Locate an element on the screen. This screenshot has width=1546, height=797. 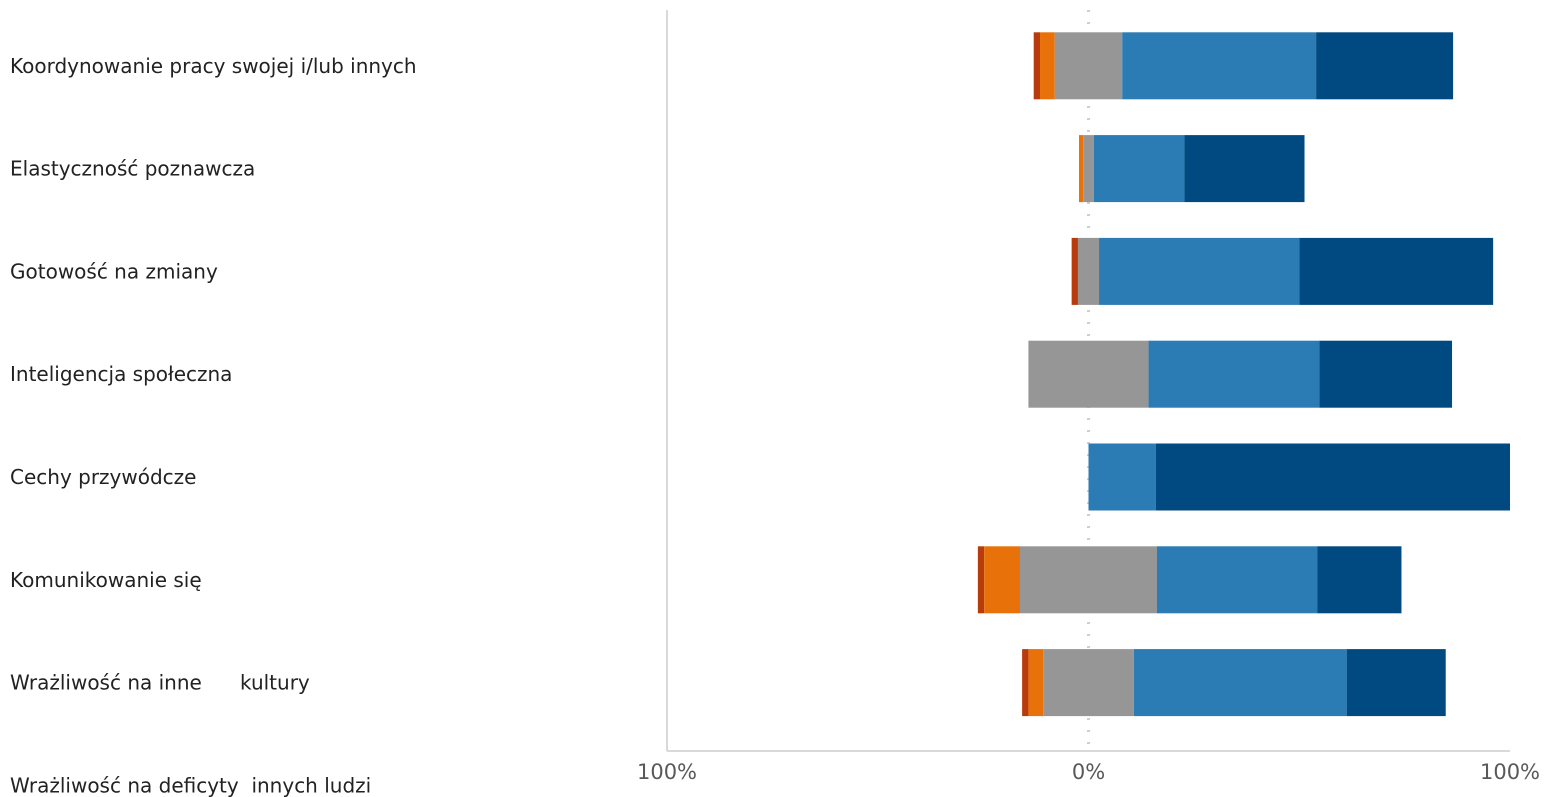
category-label: Wrażliwość na inne kultury is located at coordinates (160, 683).